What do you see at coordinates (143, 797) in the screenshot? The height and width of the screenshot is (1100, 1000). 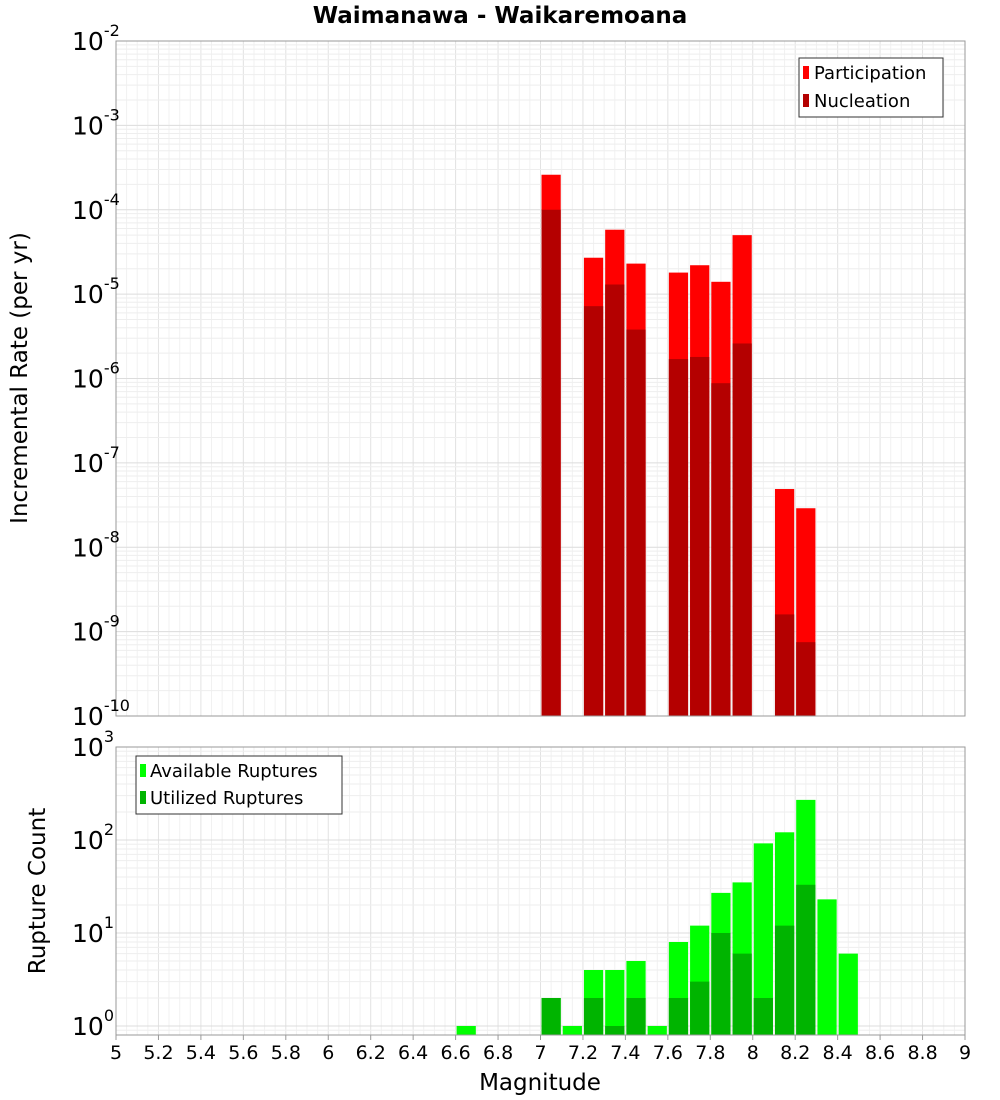 I see `legend-swatch-utilized` at bounding box center [143, 797].